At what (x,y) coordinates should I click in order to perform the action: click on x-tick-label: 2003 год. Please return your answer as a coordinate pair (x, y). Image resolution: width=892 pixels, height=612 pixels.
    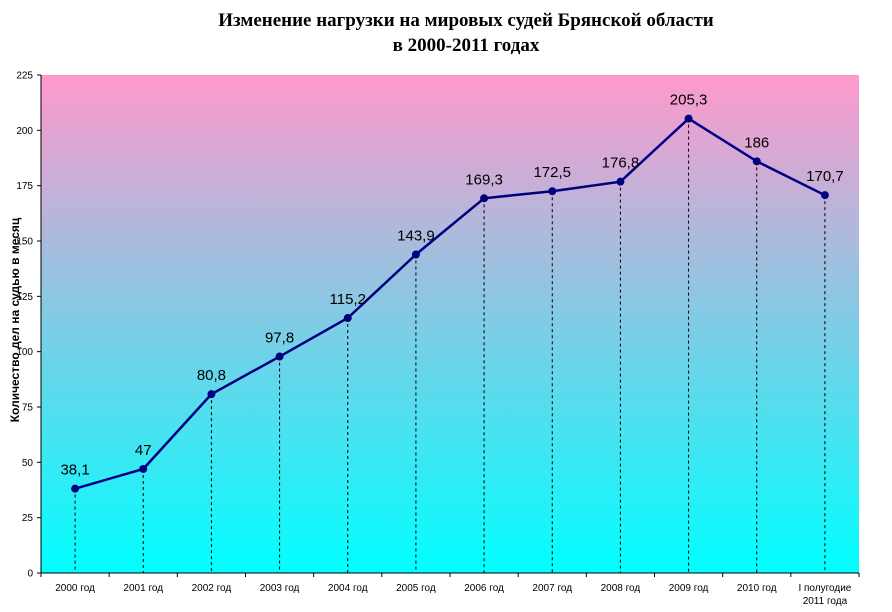
    Looking at the image, I should click on (280, 588).